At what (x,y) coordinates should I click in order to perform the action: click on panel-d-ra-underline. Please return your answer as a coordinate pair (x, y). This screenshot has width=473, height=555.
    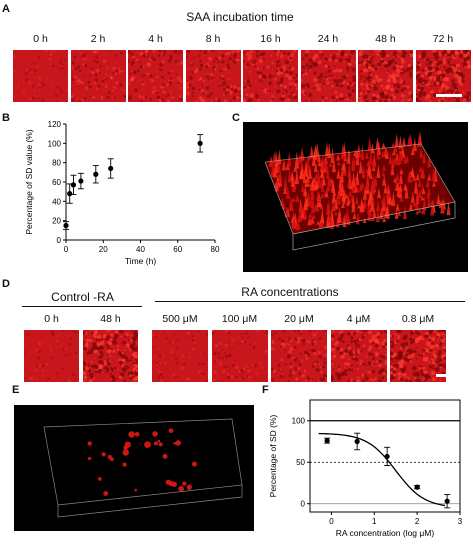
    Looking at the image, I should click on (310, 301).